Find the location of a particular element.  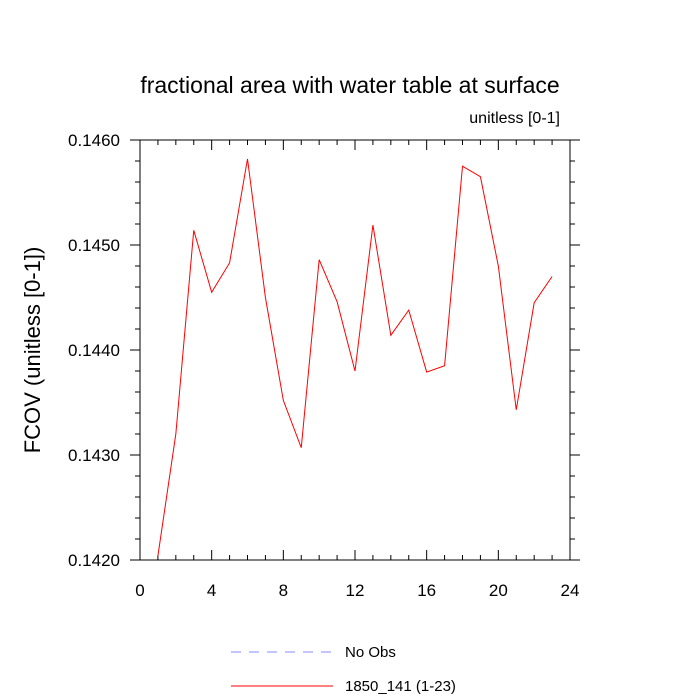

y-tick-label: 0.1460 is located at coordinates (94, 140).